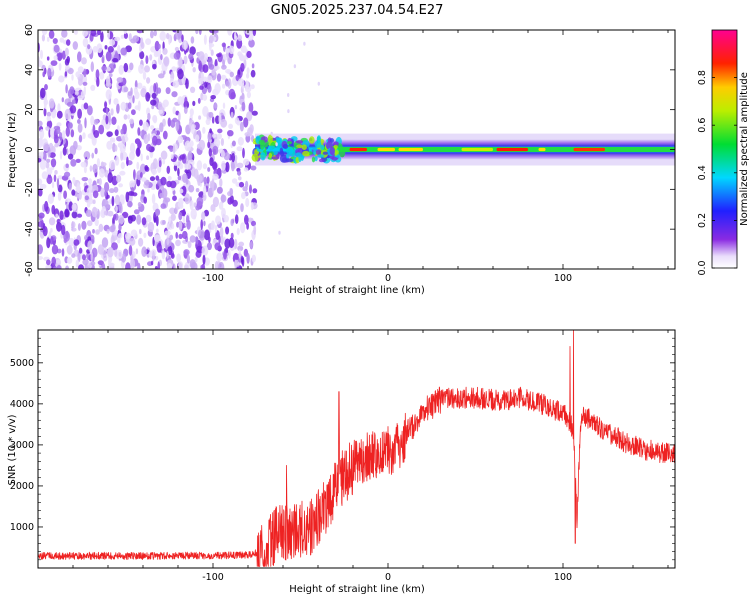 This screenshot has width=750, height=600. What do you see at coordinates (702, 172) in the screenshot?
I see `colorbar-tick-label: 0.4` at bounding box center [702, 172].